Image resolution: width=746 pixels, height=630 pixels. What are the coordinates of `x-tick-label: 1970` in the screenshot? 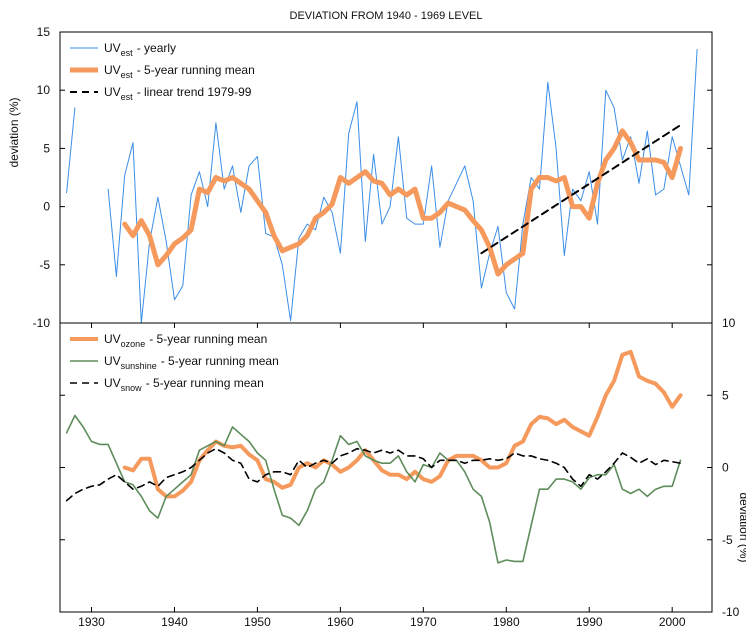 It's located at (423, 622).